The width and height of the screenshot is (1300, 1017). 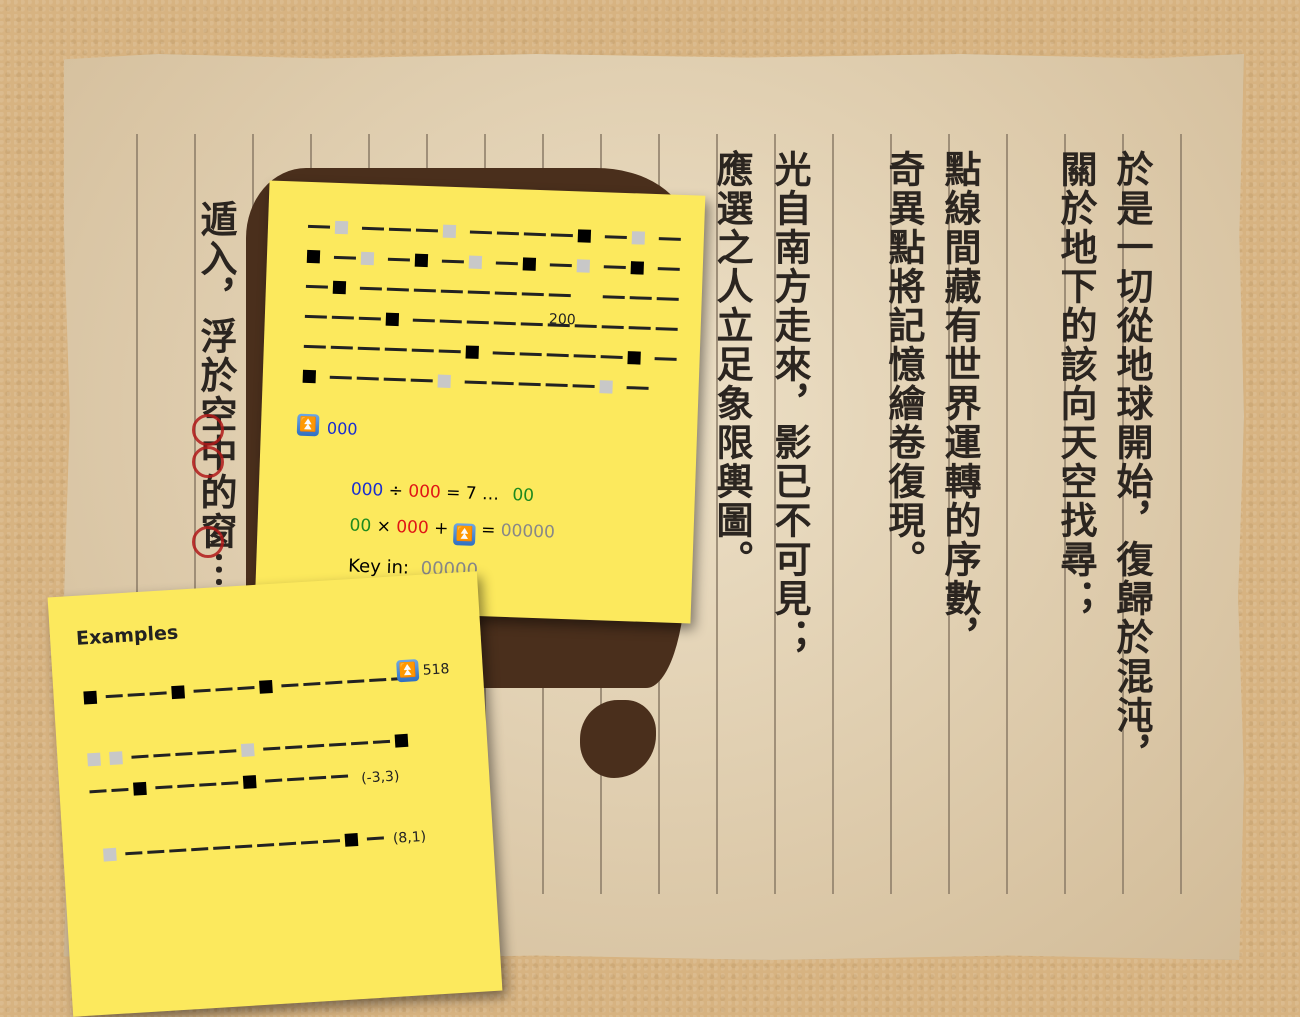 What do you see at coordinates (904, 364) in the screenshot?
I see `text-column-4: 奇異點將記憶繪卷復現。` at bounding box center [904, 364].